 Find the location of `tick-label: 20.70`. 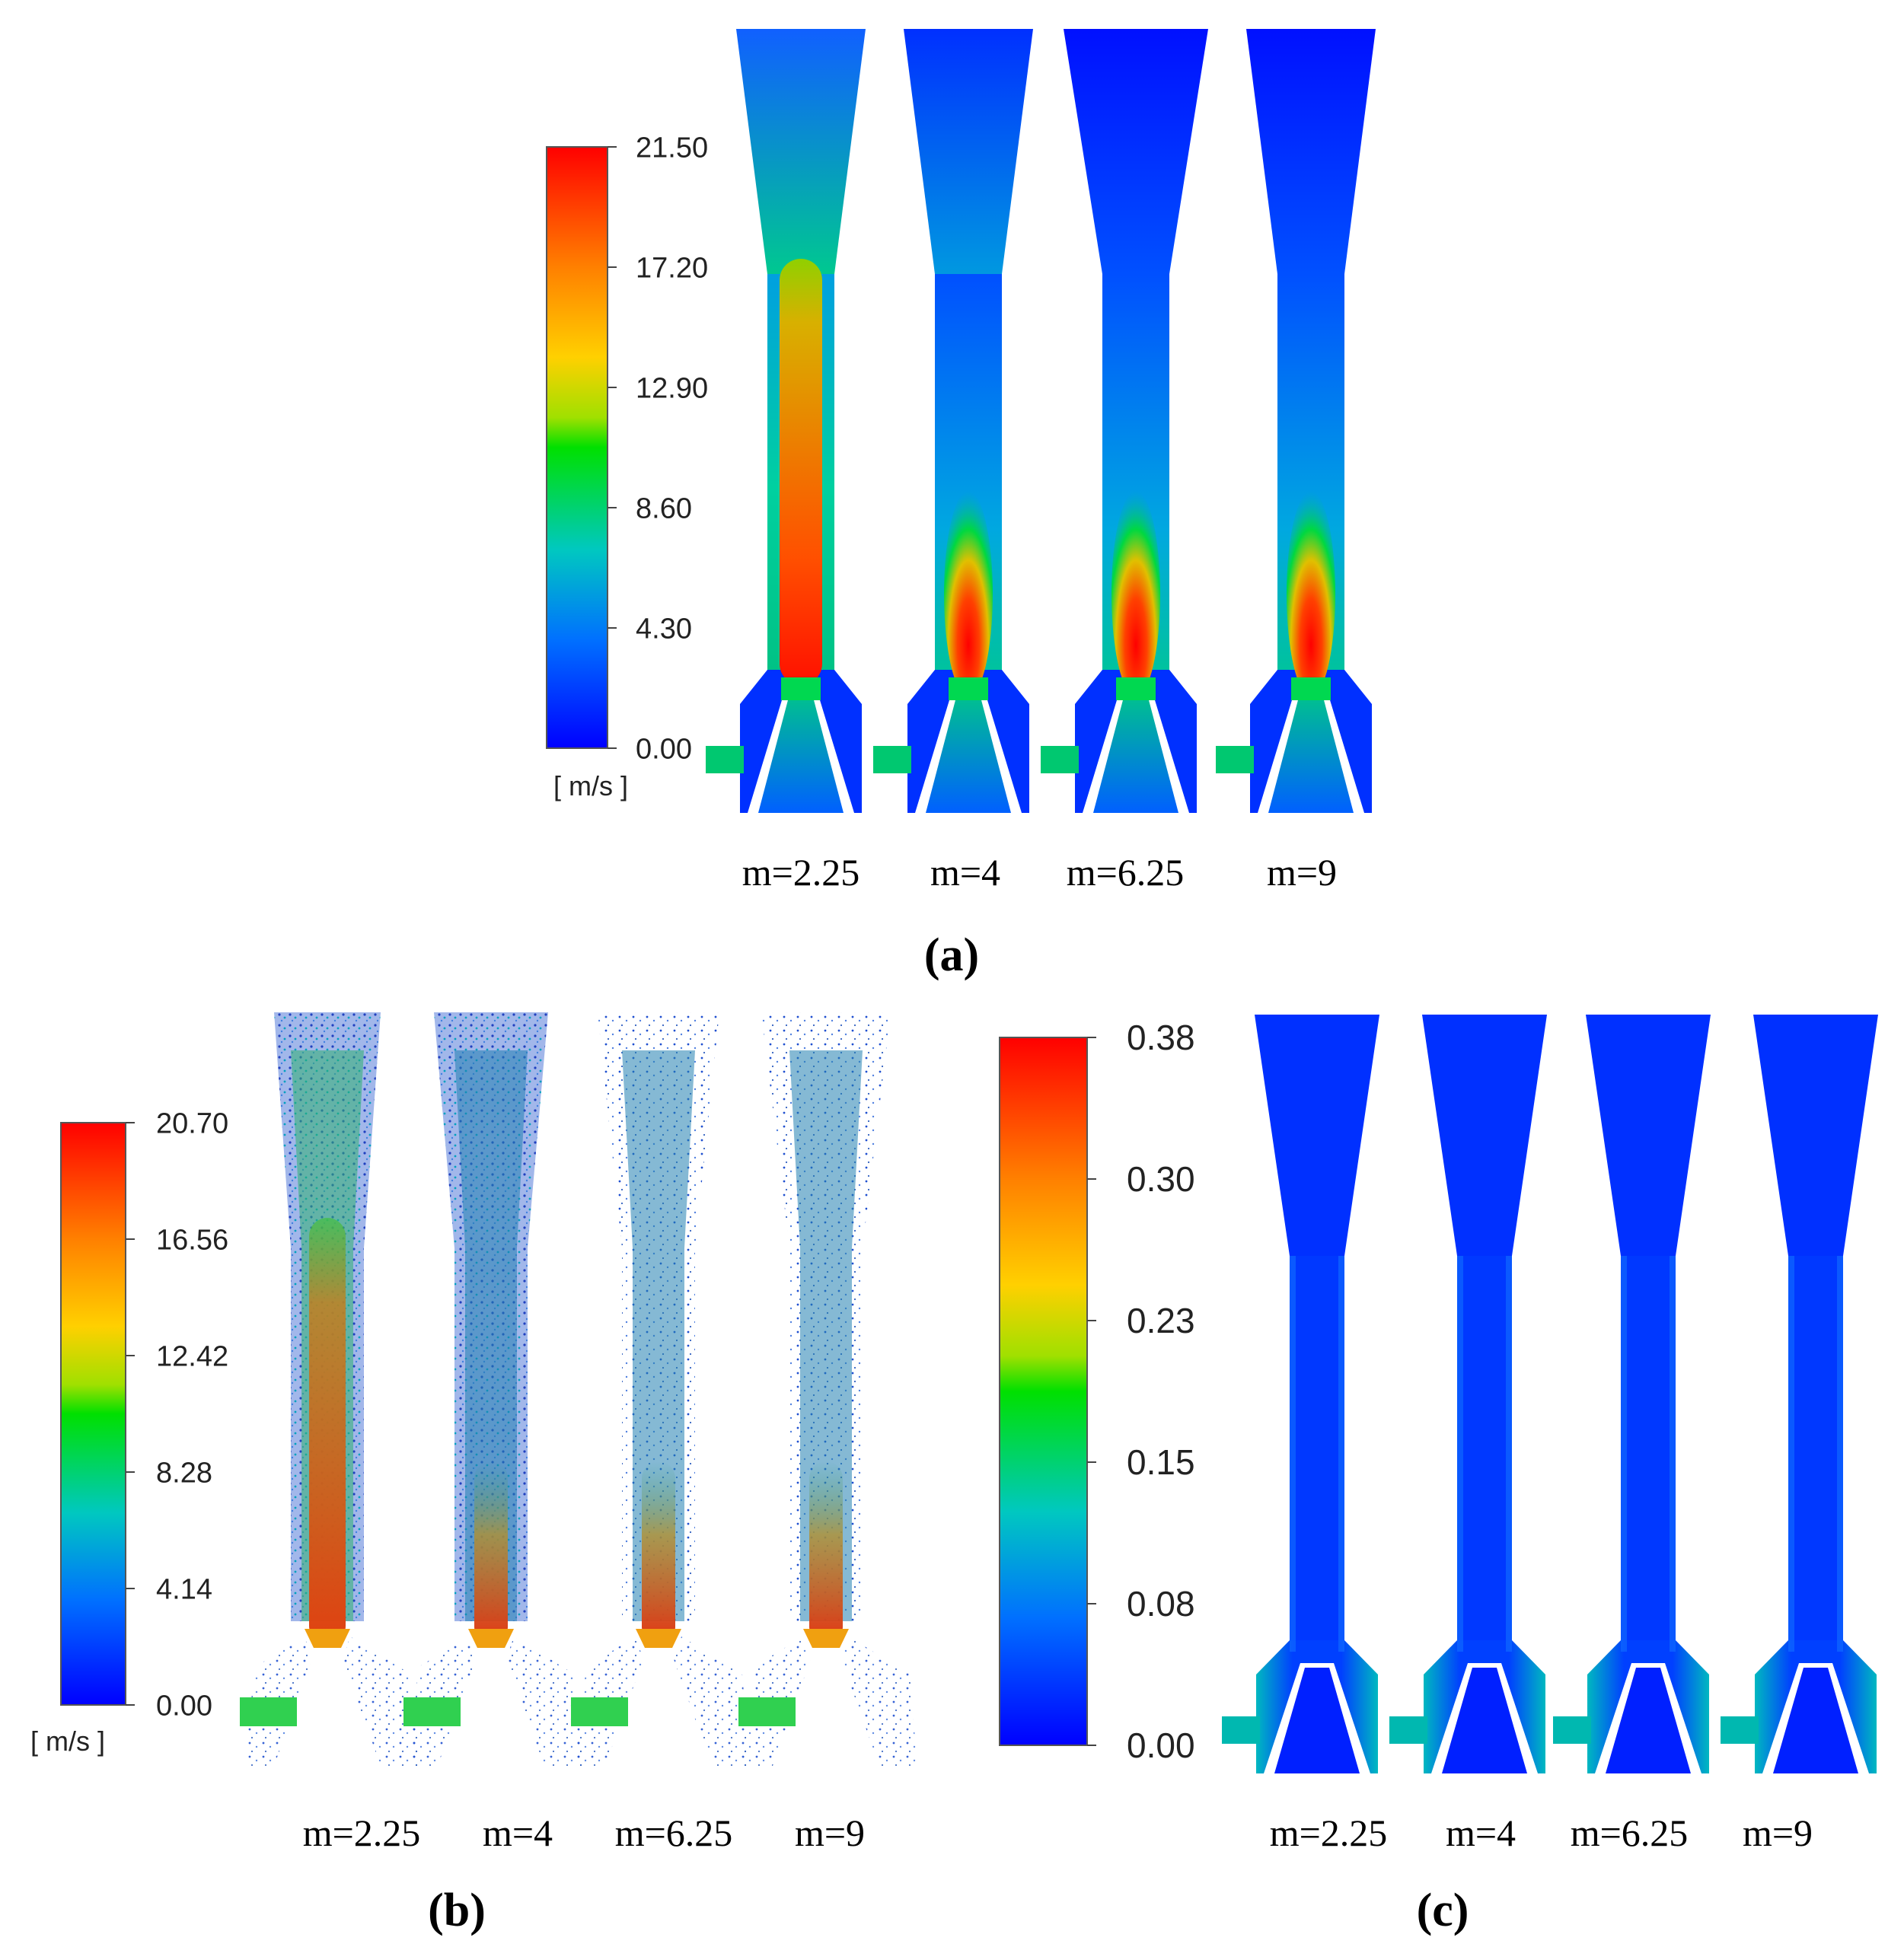

tick-label: 20.70 is located at coordinates (192, 1123).